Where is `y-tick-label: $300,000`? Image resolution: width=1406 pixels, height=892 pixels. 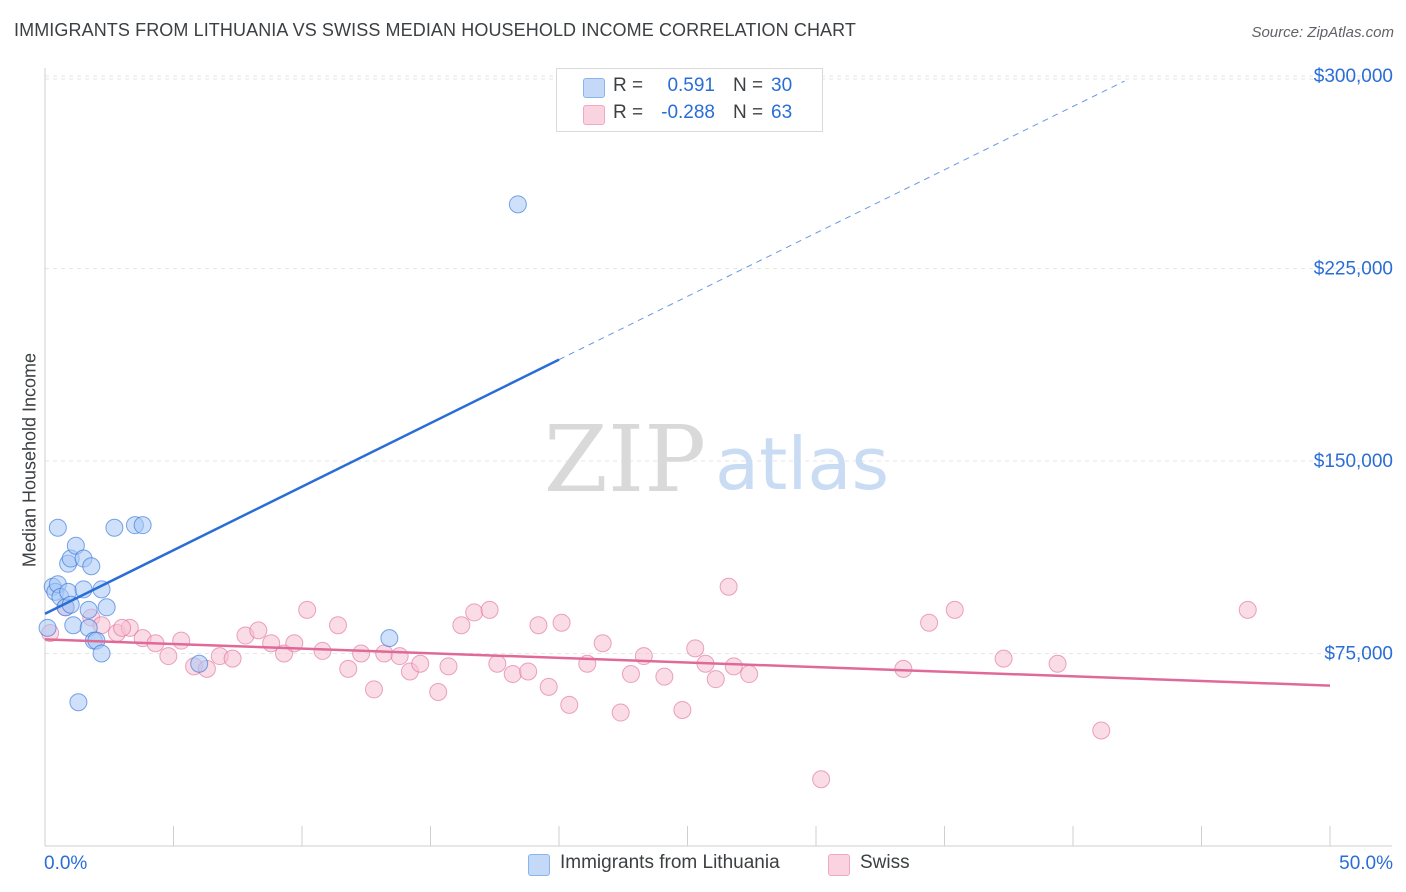 y-tick-label: $300,000 is located at coordinates (1353, 76).